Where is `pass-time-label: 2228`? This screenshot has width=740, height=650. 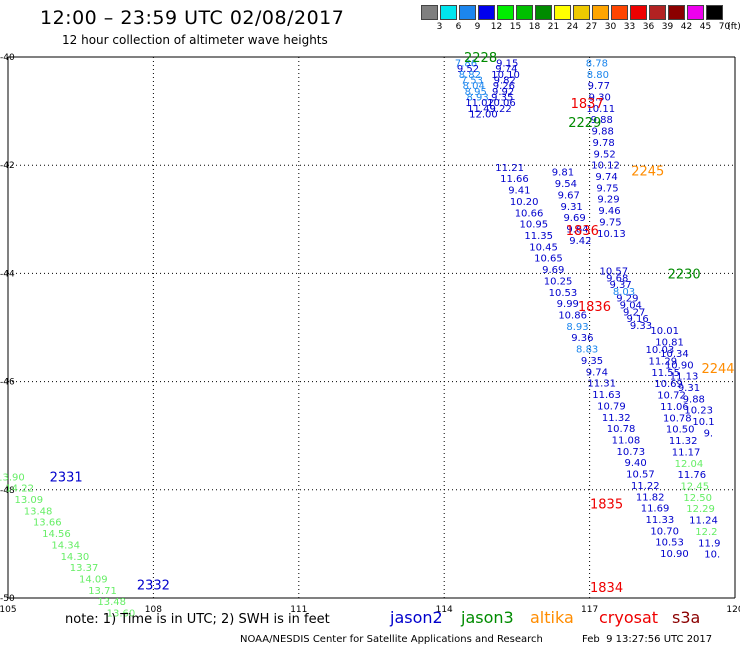 pass-time-label: 2228 is located at coordinates (480, 58).